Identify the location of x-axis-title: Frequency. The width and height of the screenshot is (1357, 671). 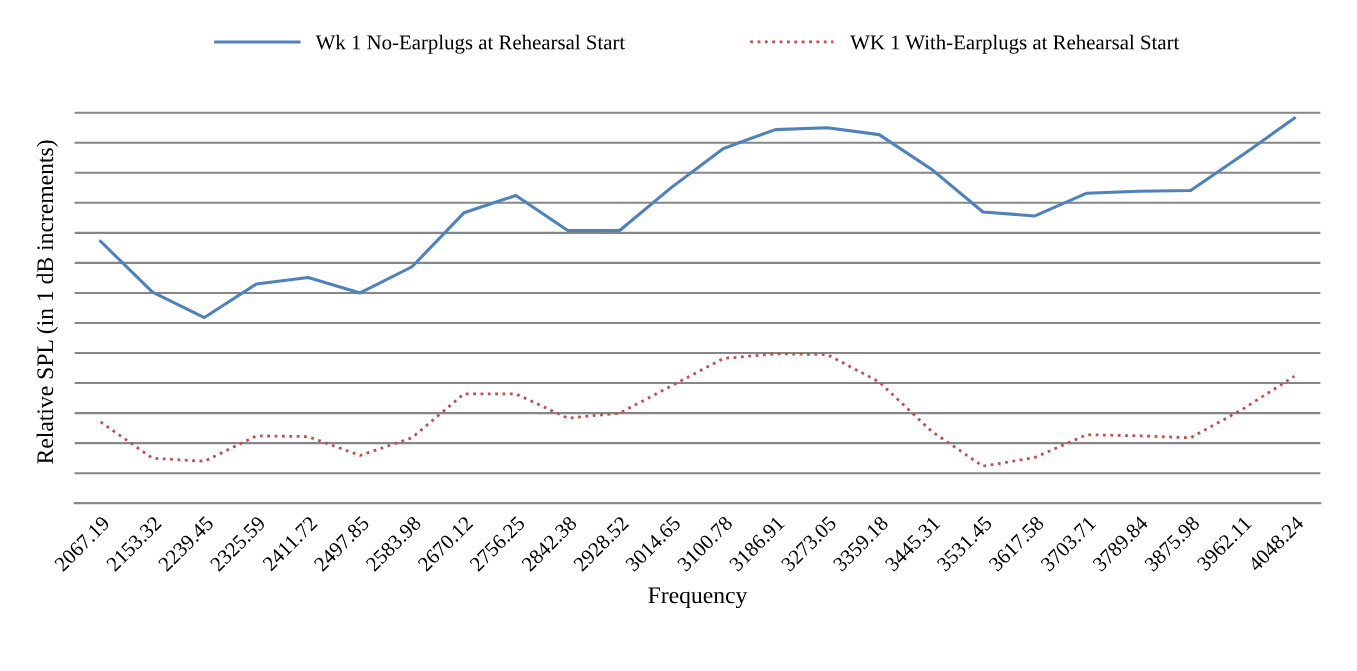
(698, 598).